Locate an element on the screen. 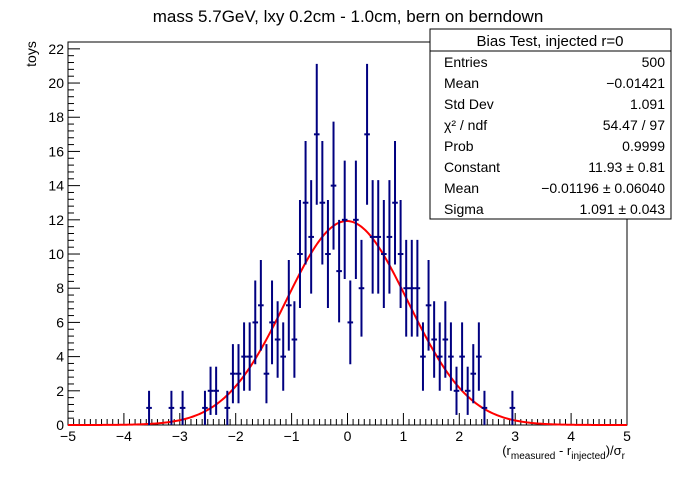 The image size is (696, 477). x-axis-label-sub: measured is located at coordinates (533, 456).